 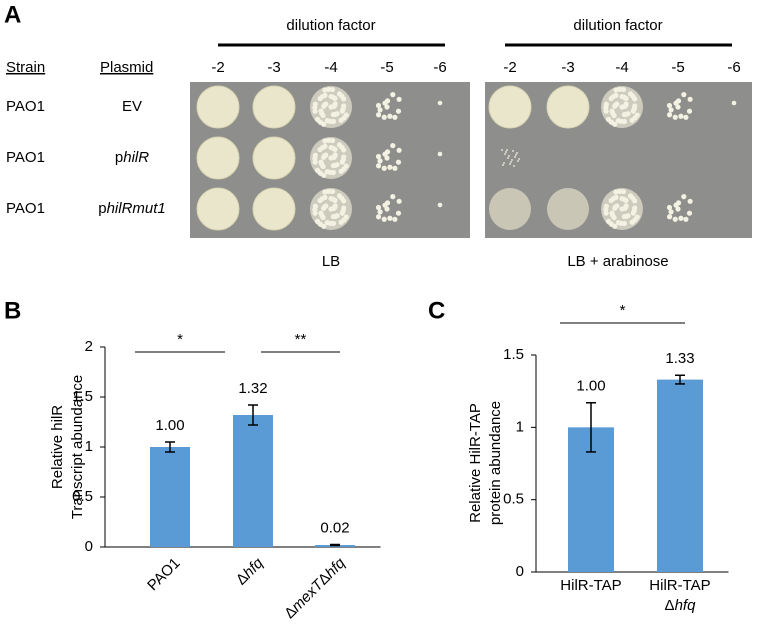 I want to click on plasmid: philRmut1, so click(x=132, y=208).